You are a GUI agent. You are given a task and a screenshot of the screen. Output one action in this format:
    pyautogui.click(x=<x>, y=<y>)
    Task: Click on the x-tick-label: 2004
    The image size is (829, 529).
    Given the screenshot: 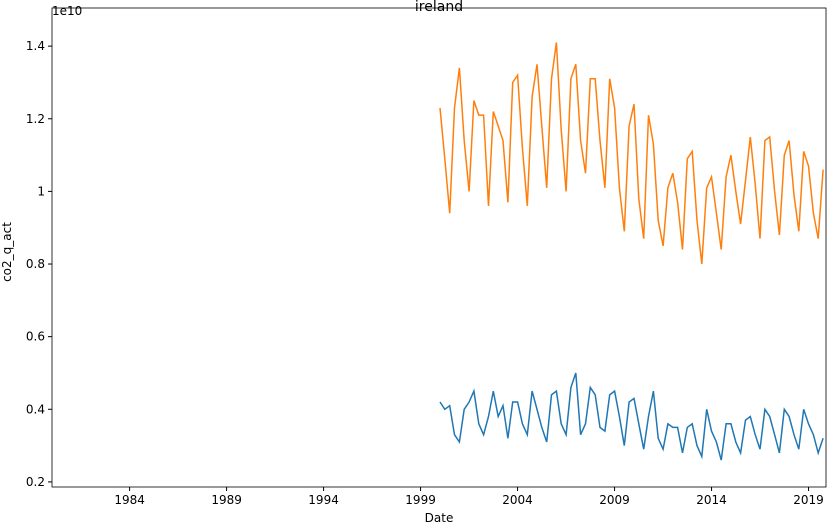 What is the action you would take?
    pyautogui.click(x=517, y=500)
    